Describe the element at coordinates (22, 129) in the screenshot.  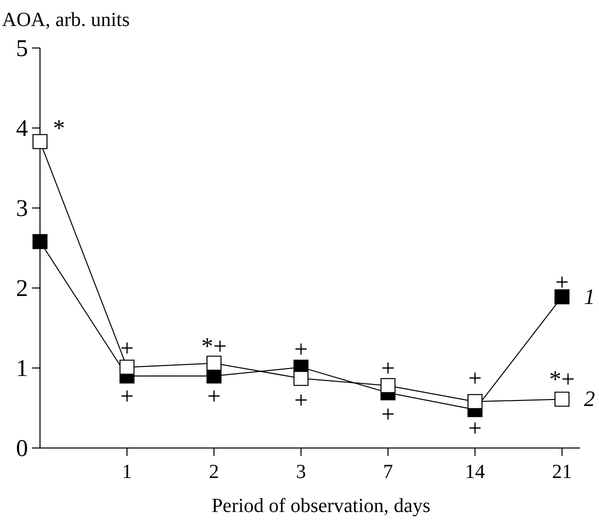
I see `y-tick-label: 4` at that location.